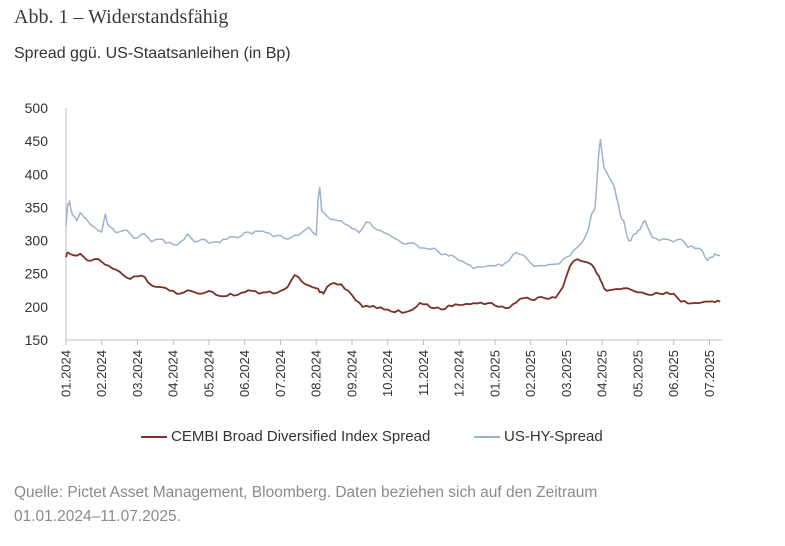 Image resolution: width=785 pixels, height=546 pixels. What do you see at coordinates (494, 373) in the screenshot?
I see `x-tick-label: 01.2025` at bounding box center [494, 373].